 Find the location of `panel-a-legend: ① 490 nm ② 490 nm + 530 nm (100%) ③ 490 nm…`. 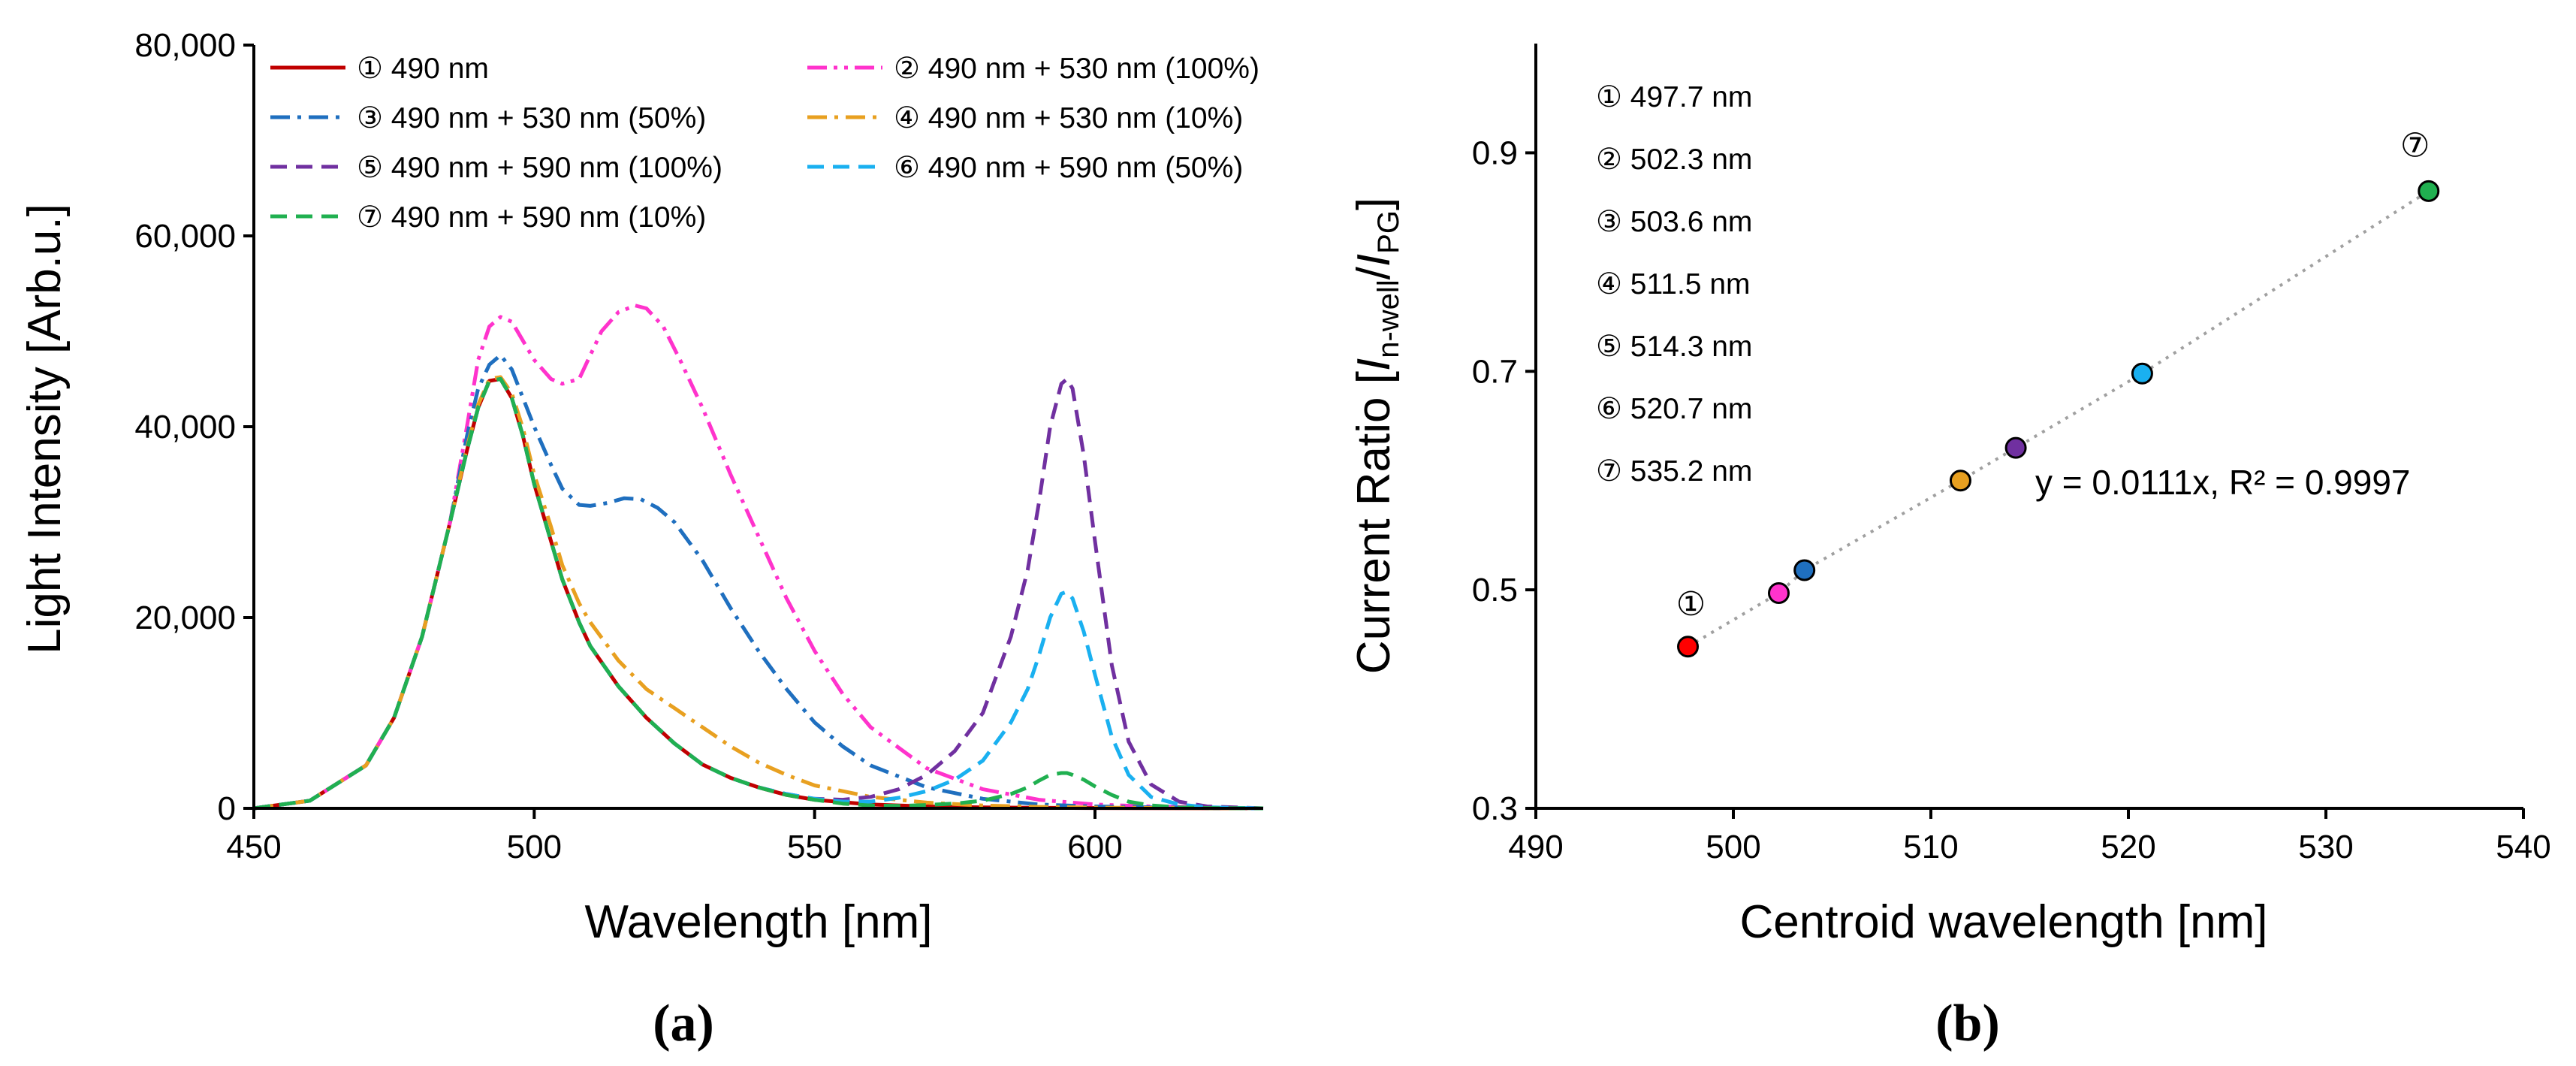

panel-a-legend: ① 490 nm ② 490 nm + 530 nm (100%) ③ 490 nm… is located at coordinates (764, 143).